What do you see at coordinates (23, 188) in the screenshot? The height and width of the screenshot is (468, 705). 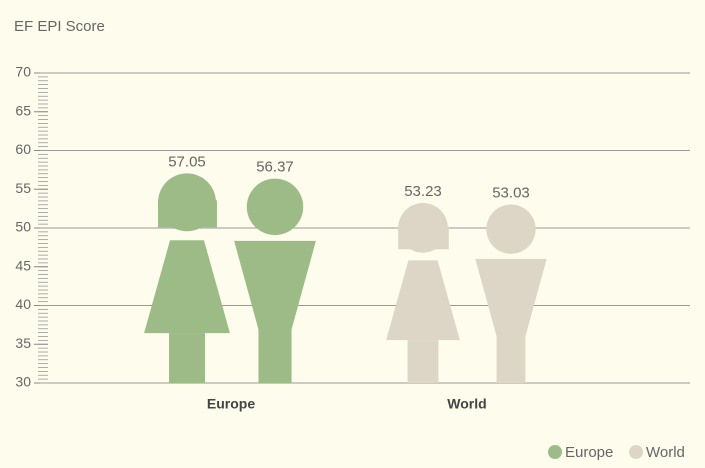 I see `y-tick-label: 55` at bounding box center [23, 188].